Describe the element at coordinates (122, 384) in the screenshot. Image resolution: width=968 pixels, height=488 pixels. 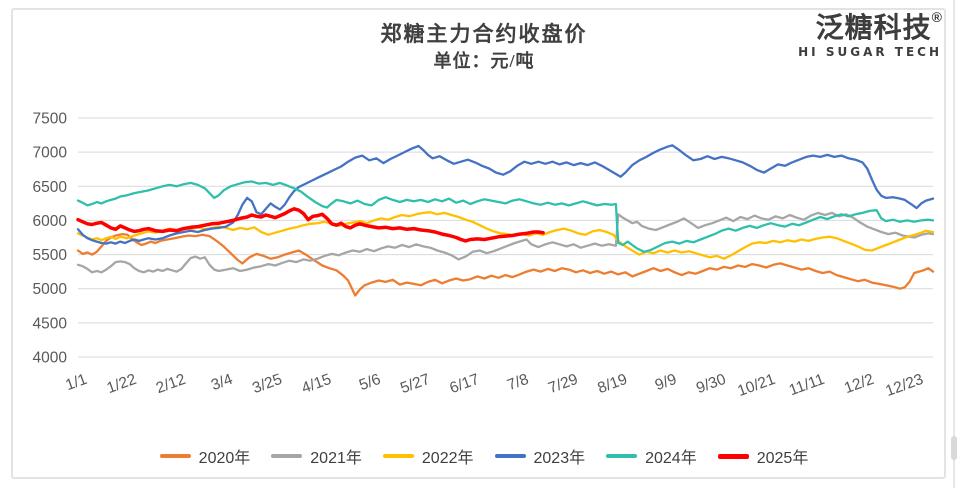
I see `x-axis-label: 1/22` at that location.